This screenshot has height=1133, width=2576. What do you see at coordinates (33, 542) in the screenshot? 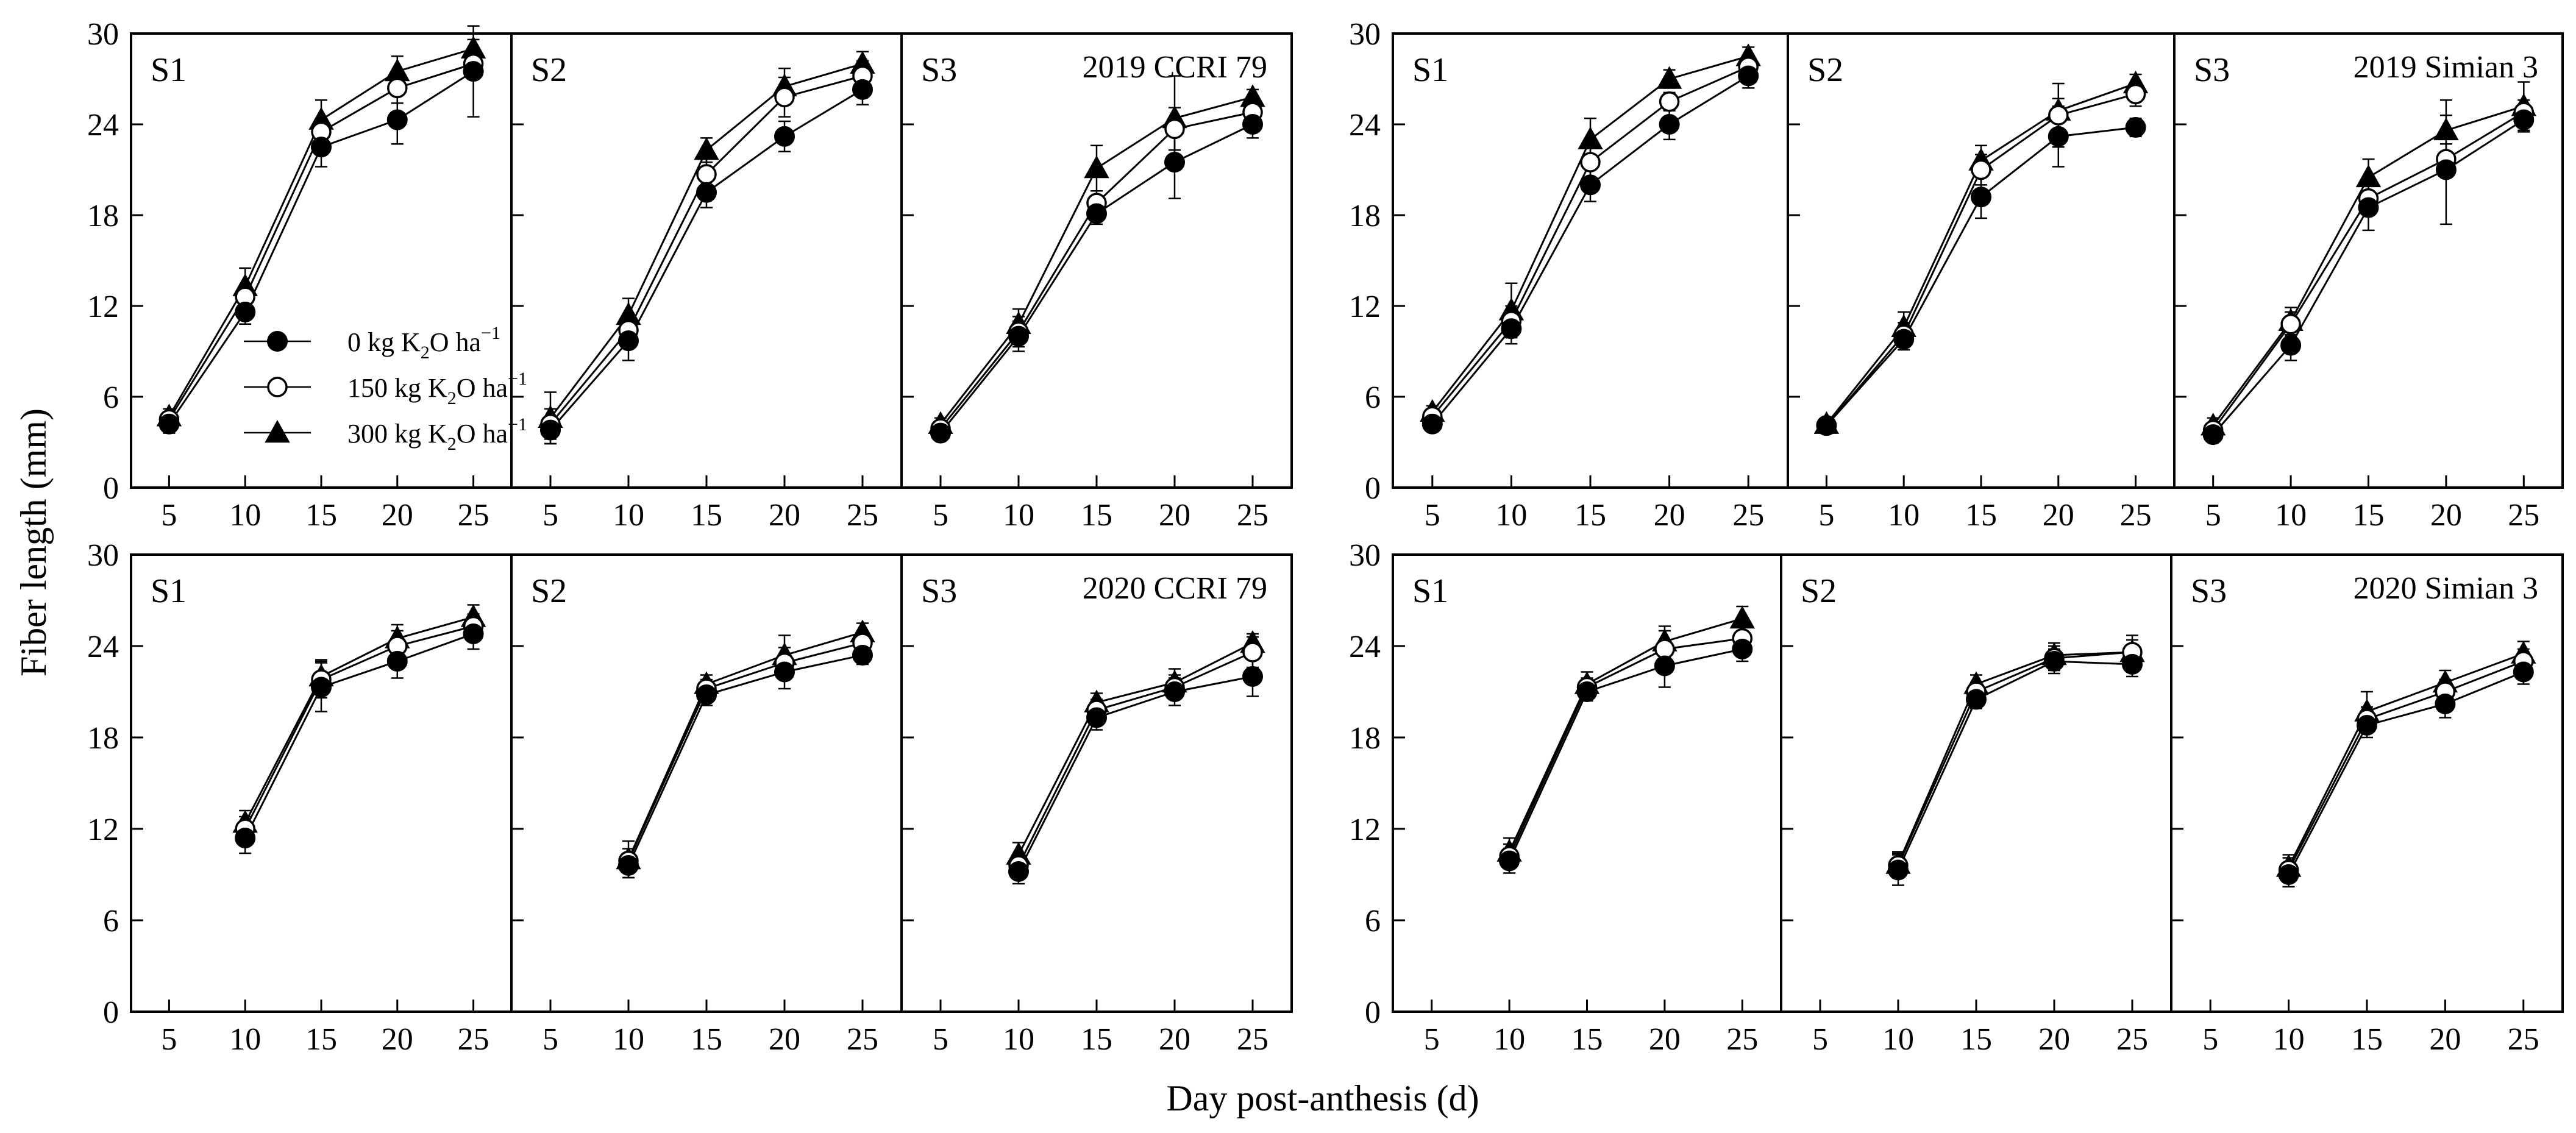
I see `y-axis-label: Fiber length (mm)` at bounding box center [33, 542].